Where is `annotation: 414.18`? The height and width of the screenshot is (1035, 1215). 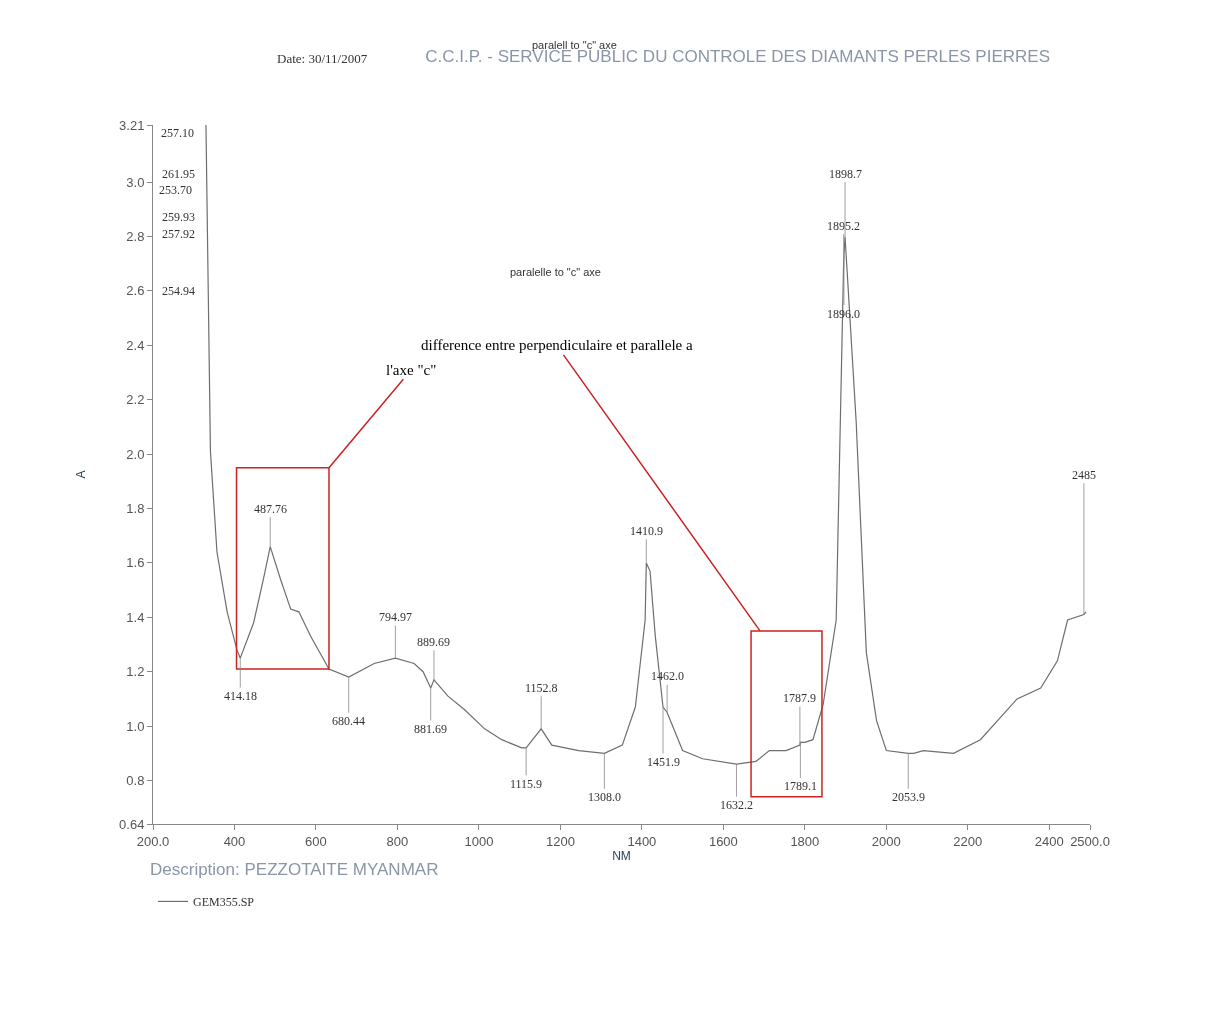
annotation: 414.18 is located at coordinates (240, 696).